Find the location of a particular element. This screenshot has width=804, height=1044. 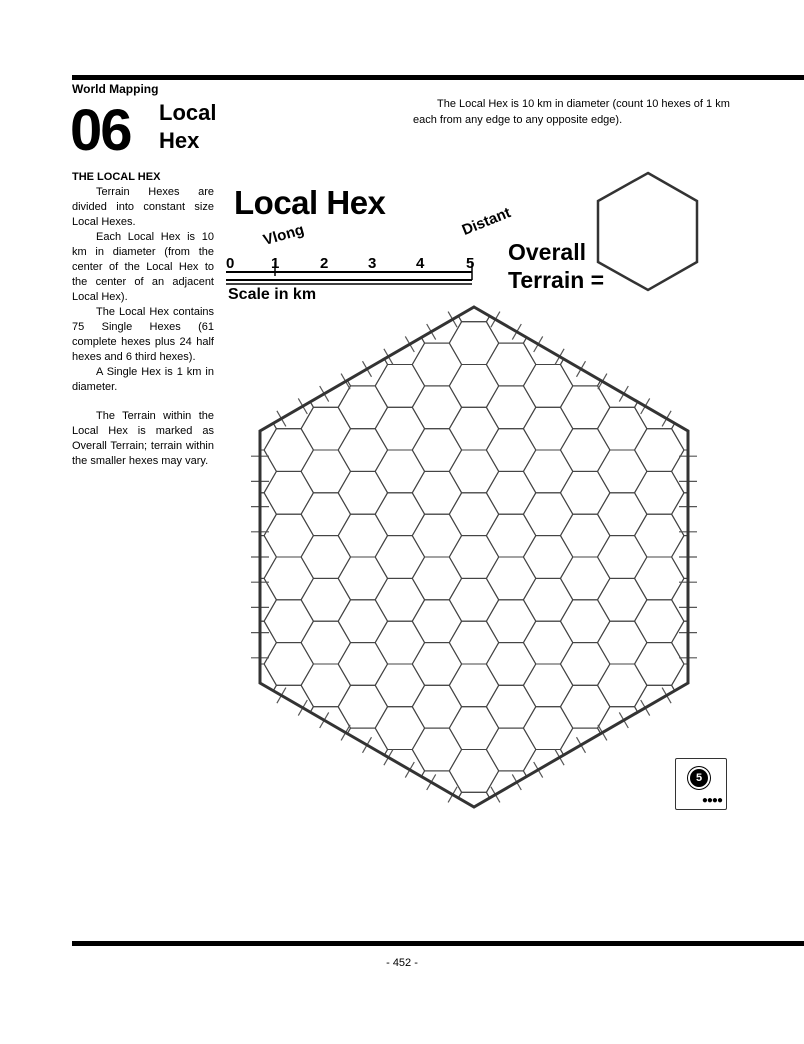

scale-number: 2 is located at coordinates (324, 263).